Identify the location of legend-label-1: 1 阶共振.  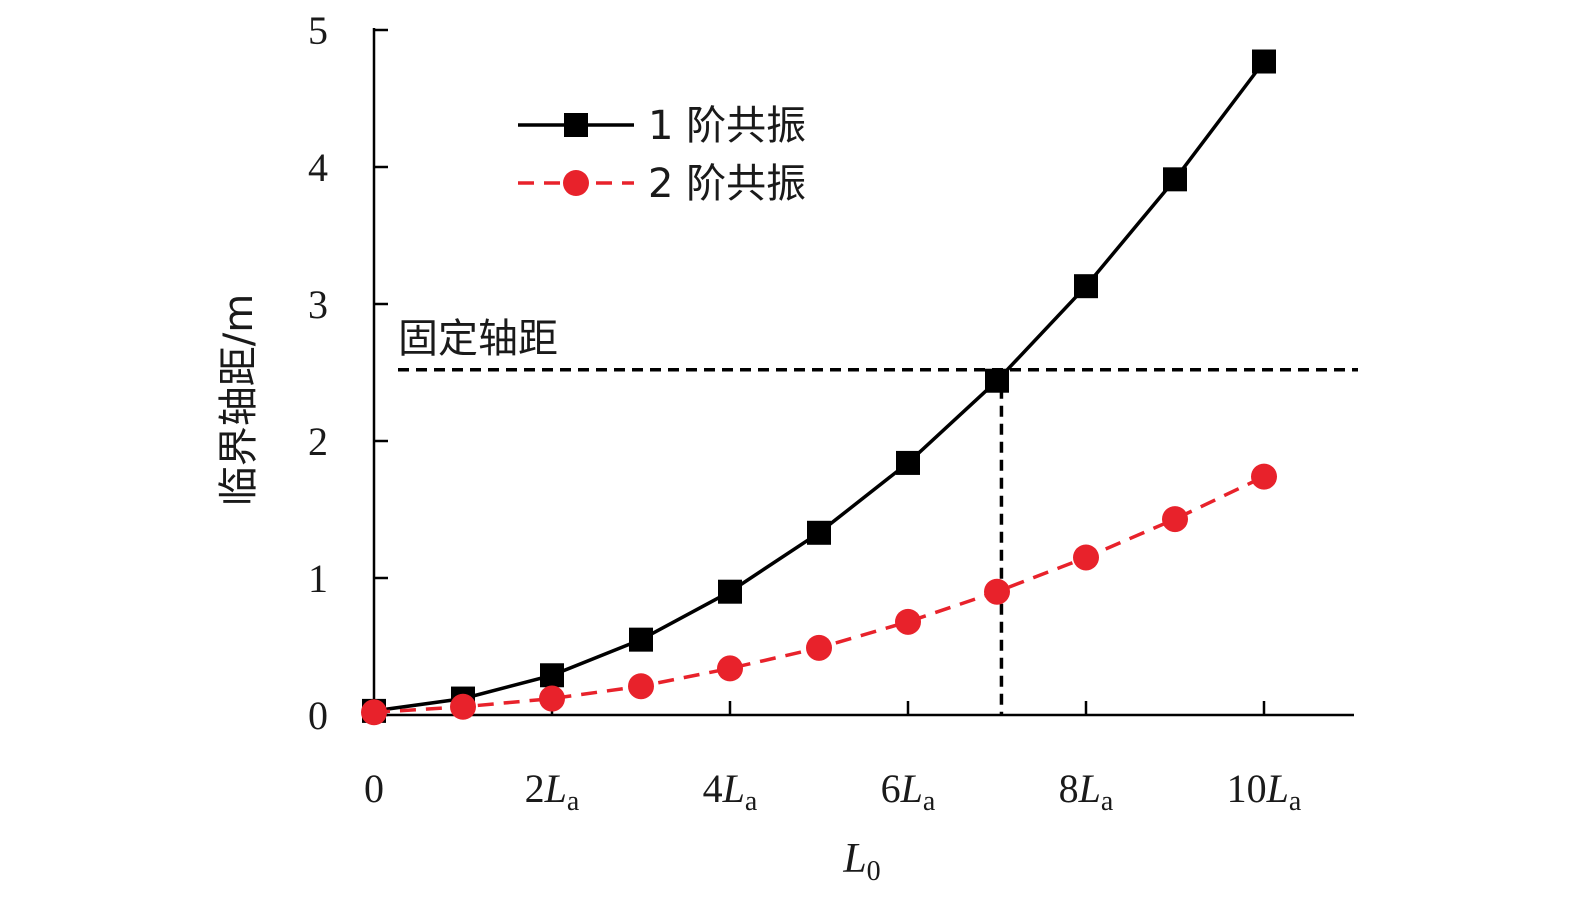
(727, 126).